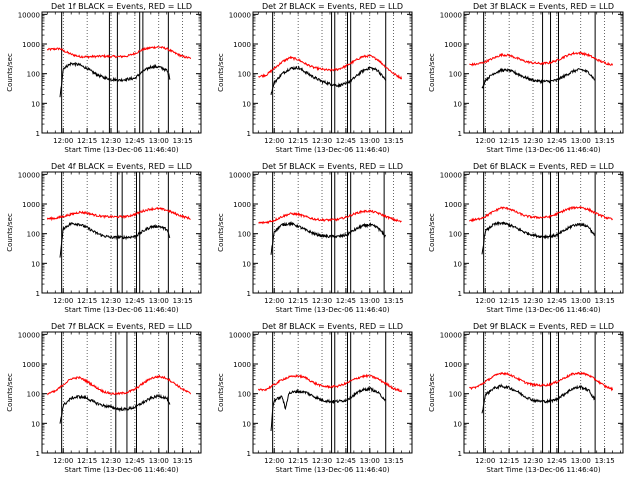 The image size is (640, 484). What do you see at coordinates (121, 6) in the screenshot?
I see `panel-title: Det 1f BLACK = Events, RED = LLD` at bounding box center [121, 6].